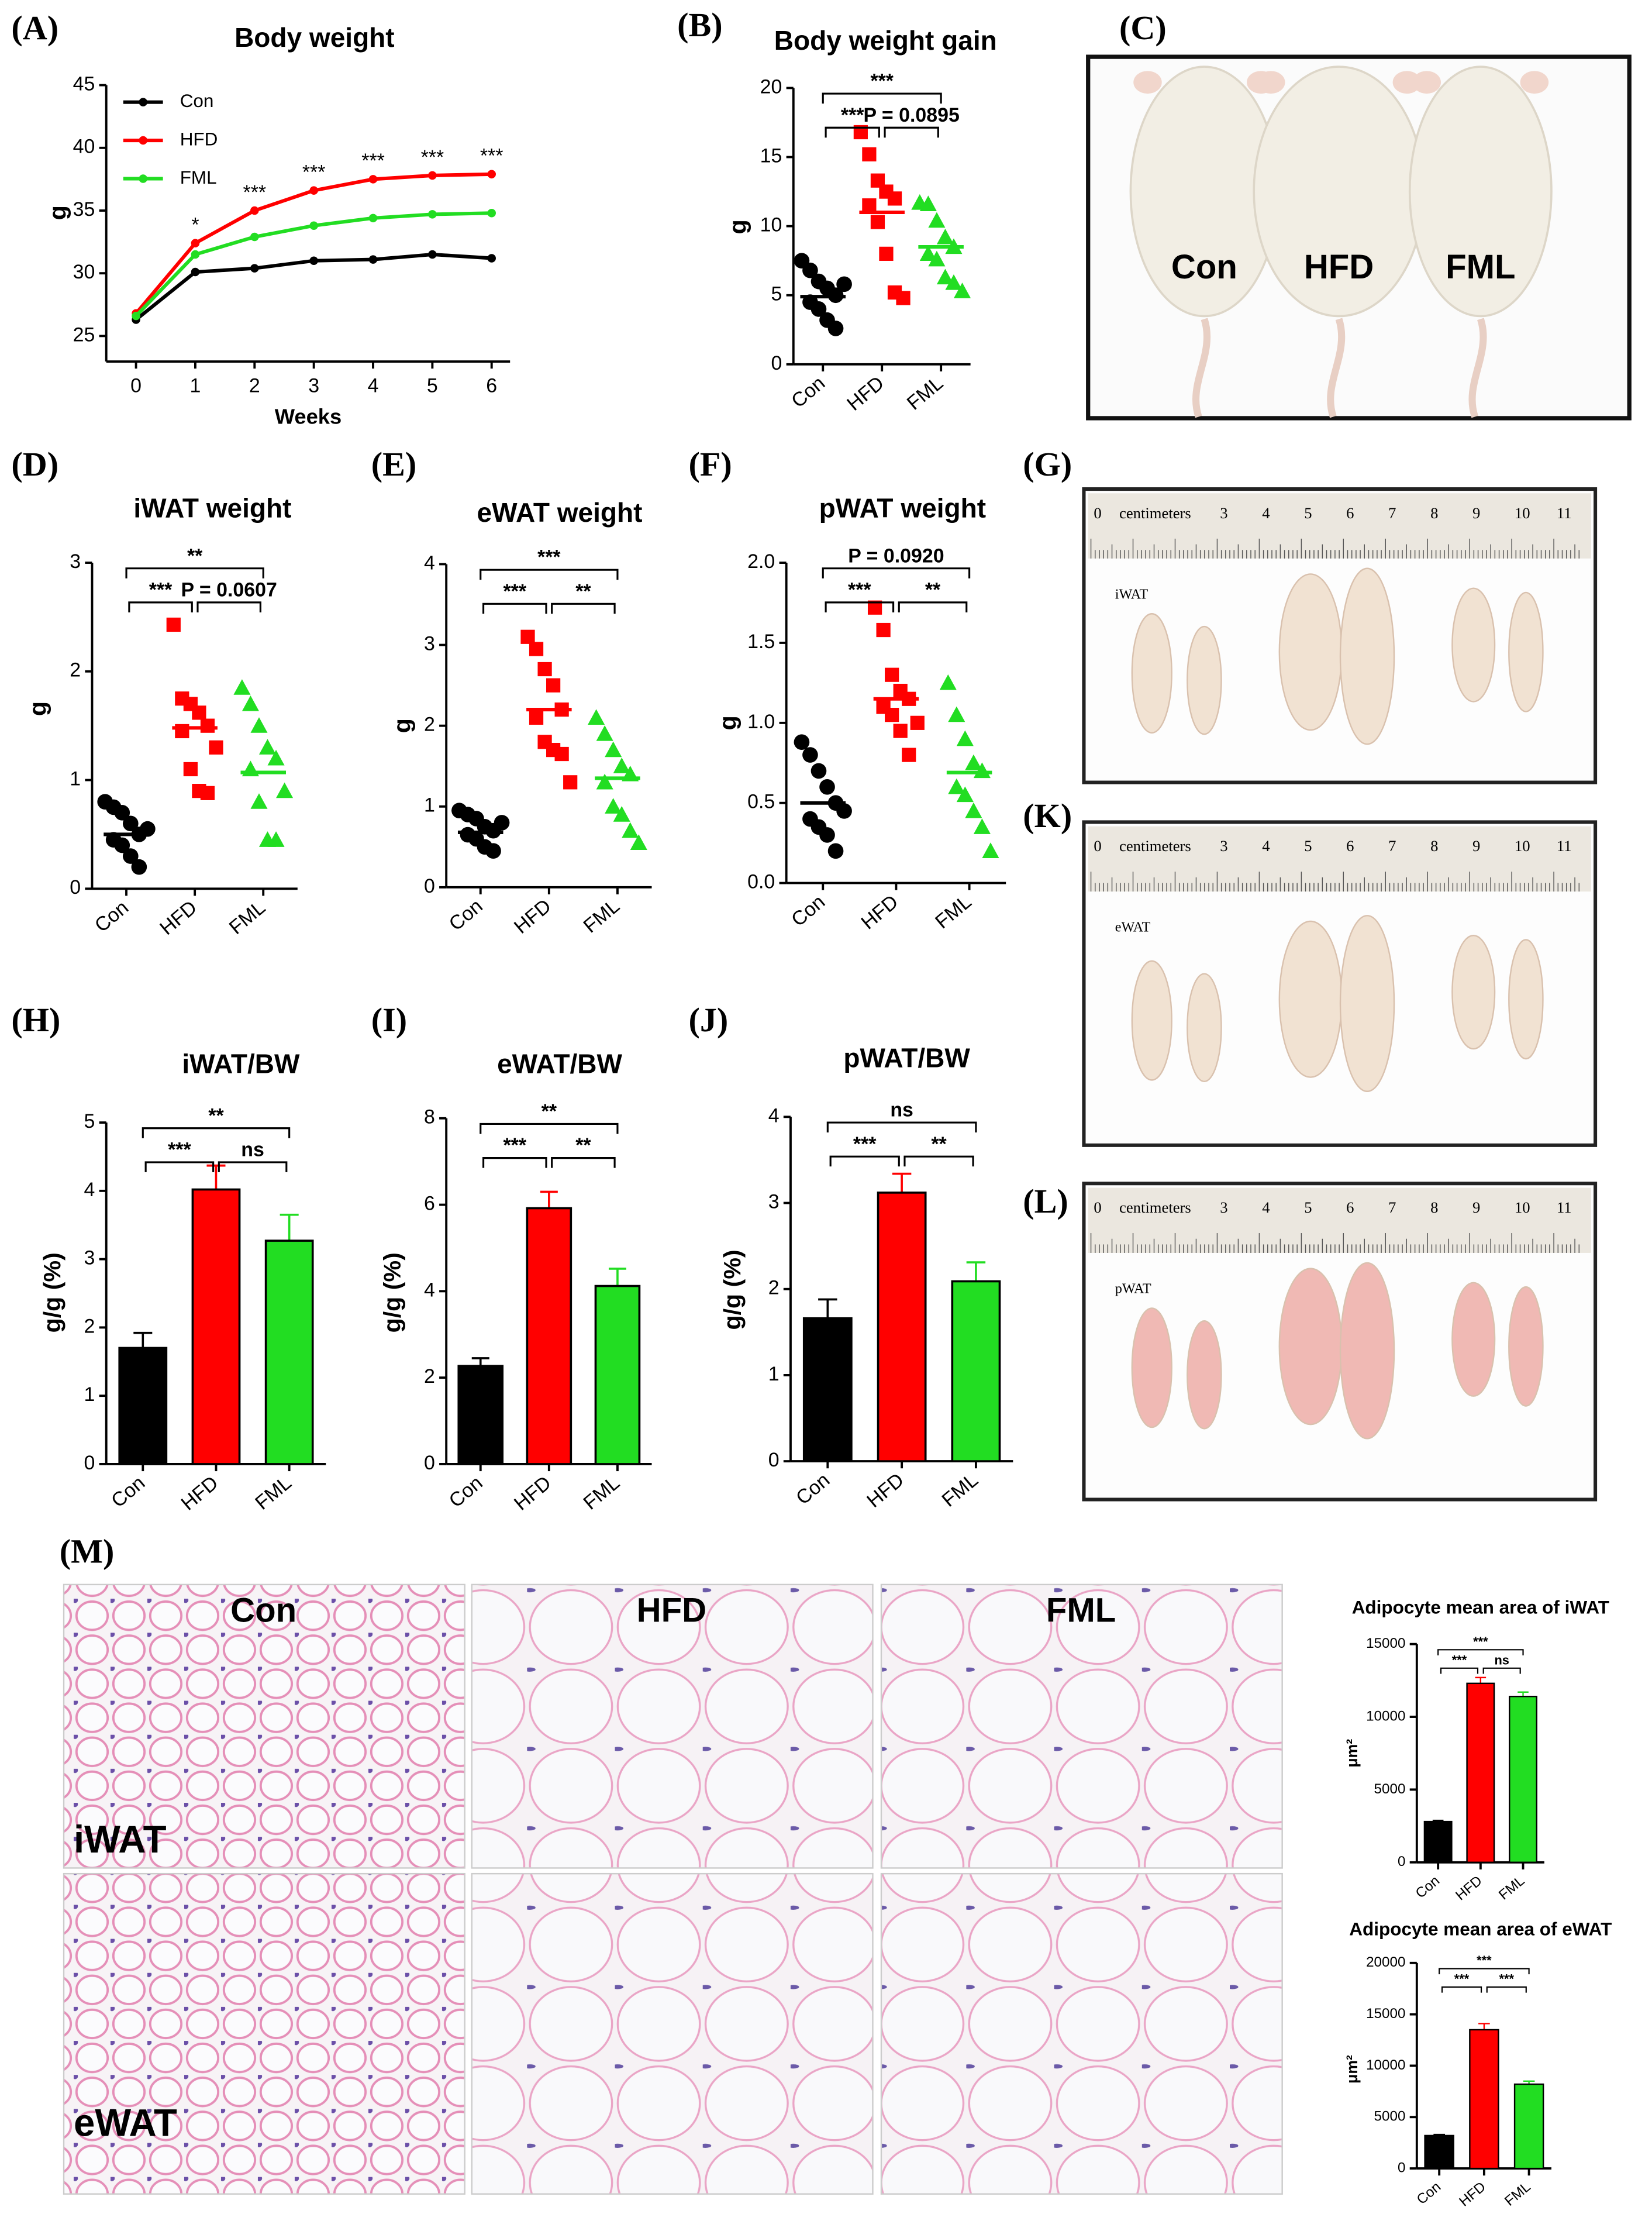 The image size is (1652, 2238). What do you see at coordinates (1081, 2033) in the screenshot?
I see `micrograph` at bounding box center [1081, 2033].